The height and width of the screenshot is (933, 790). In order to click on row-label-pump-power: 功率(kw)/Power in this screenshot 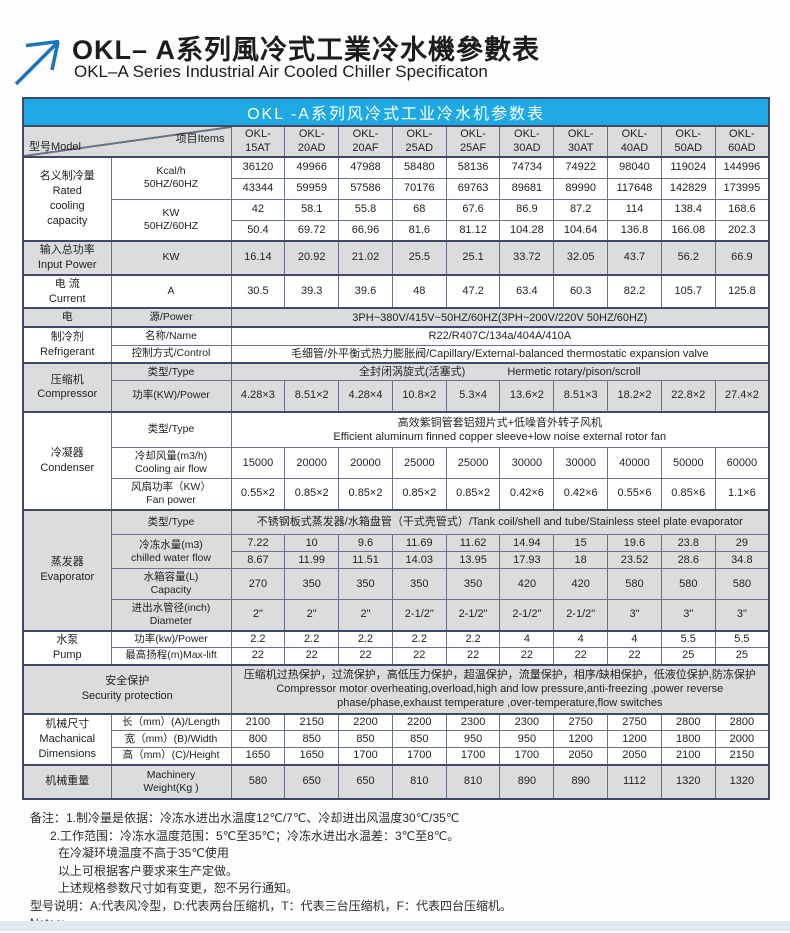, I will do `click(171, 639)`.